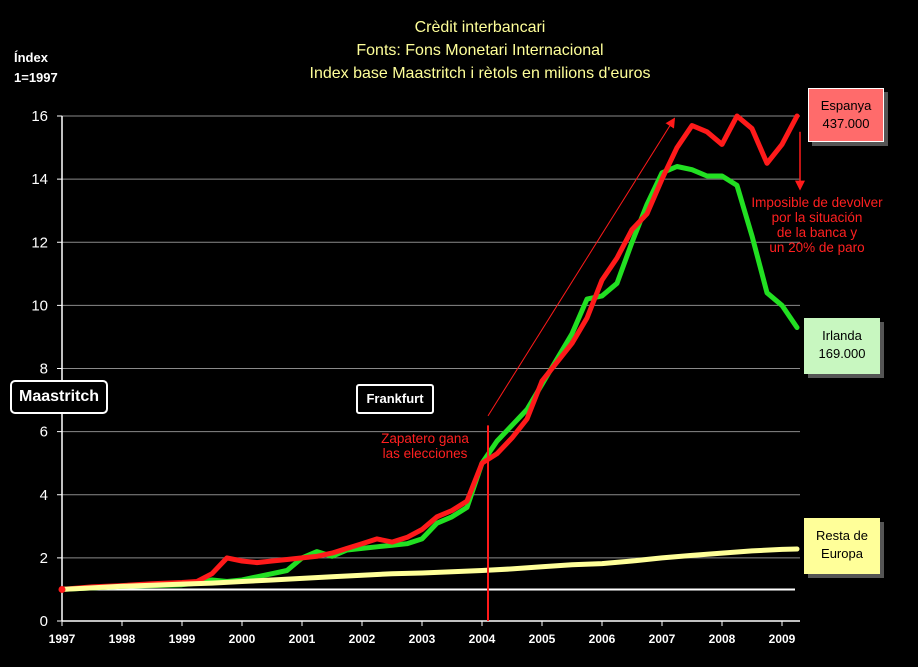 The width and height of the screenshot is (918, 667). What do you see at coordinates (817, 232) in the screenshot?
I see `imposible-line-3: de la banca y` at bounding box center [817, 232].